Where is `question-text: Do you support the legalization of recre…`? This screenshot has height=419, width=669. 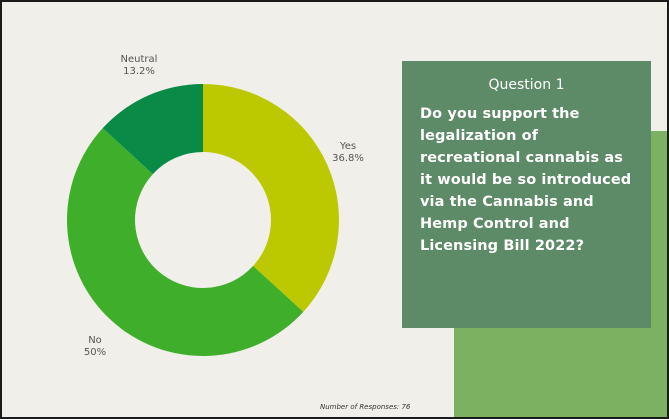
question-text: Do you support the legalization of recre… is located at coordinates (526, 180).